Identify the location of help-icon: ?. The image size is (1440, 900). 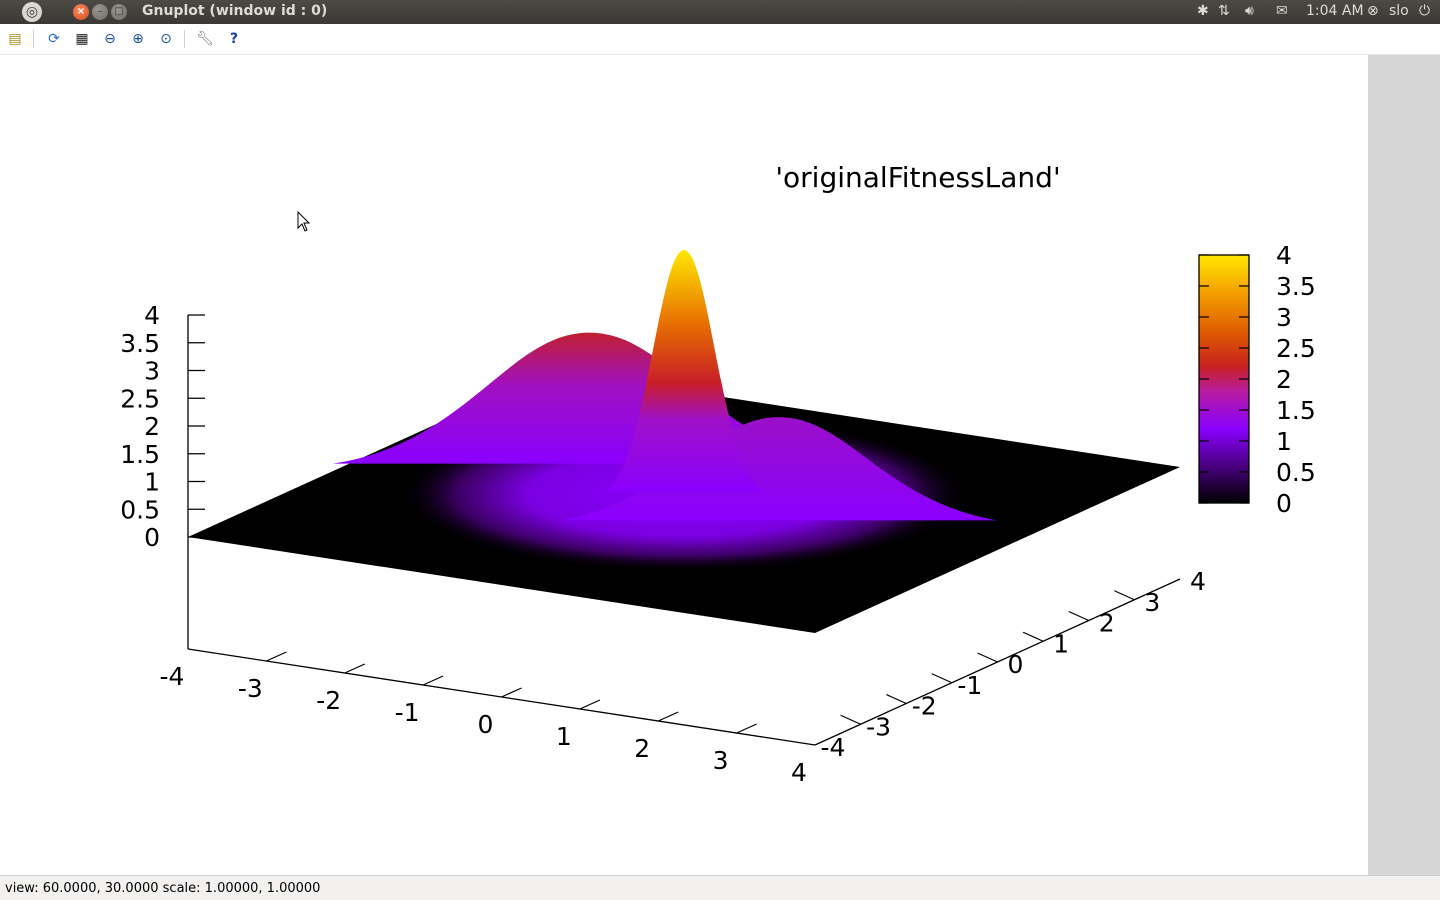
(234, 39).